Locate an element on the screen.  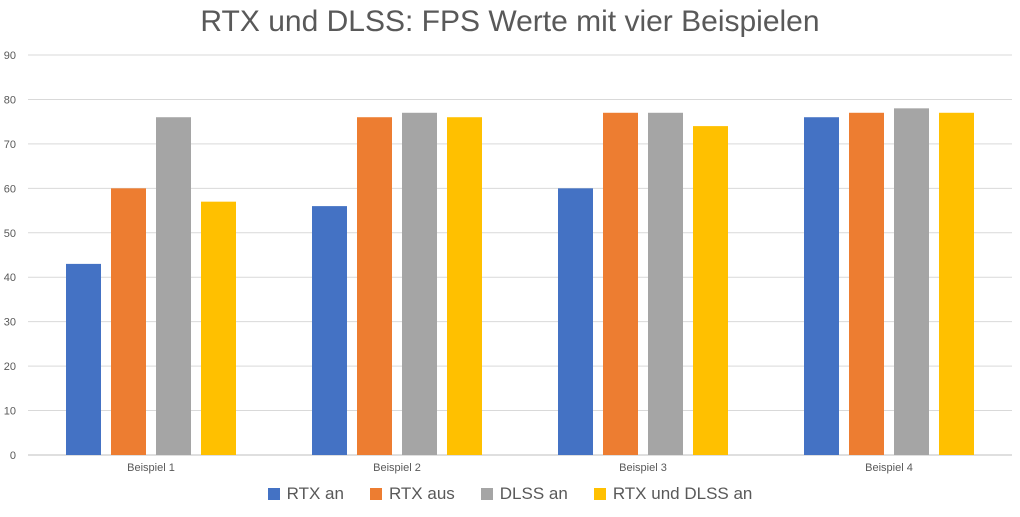
y-tick-label: 70 is located at coordinates (10, 145).